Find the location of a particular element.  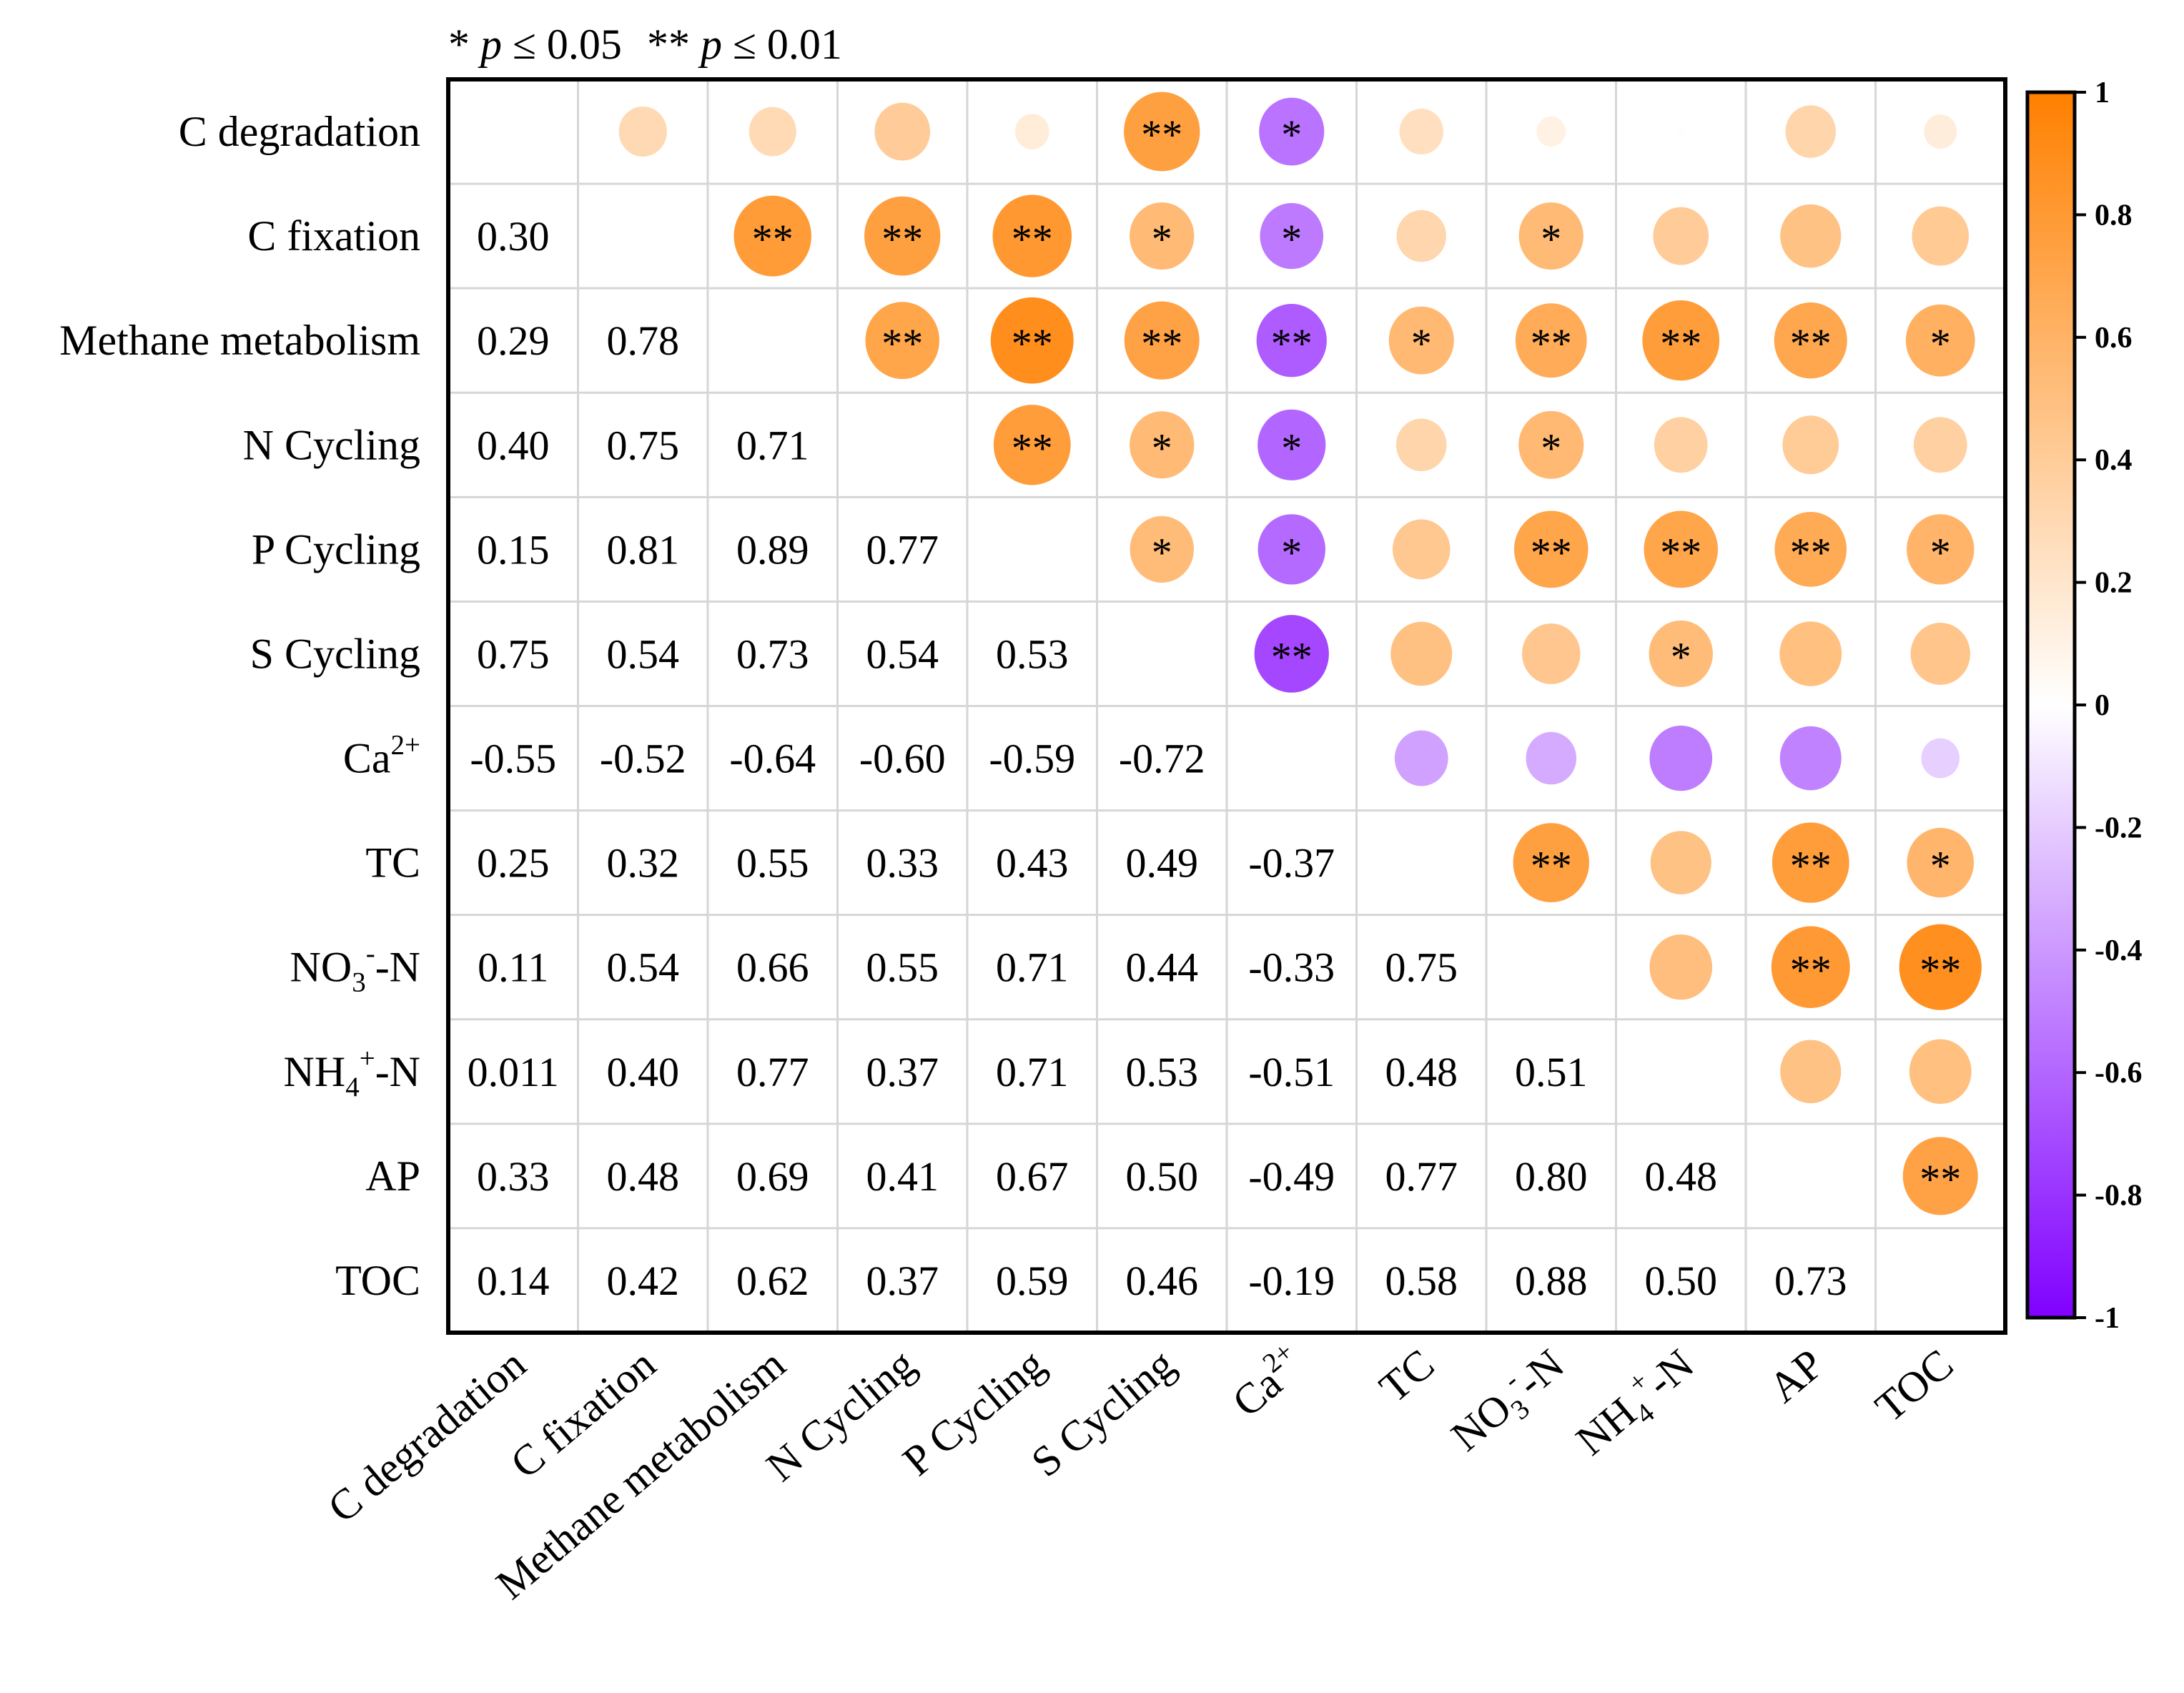

correlation-label: 0.53 is located at coordinates (1162, 1072).